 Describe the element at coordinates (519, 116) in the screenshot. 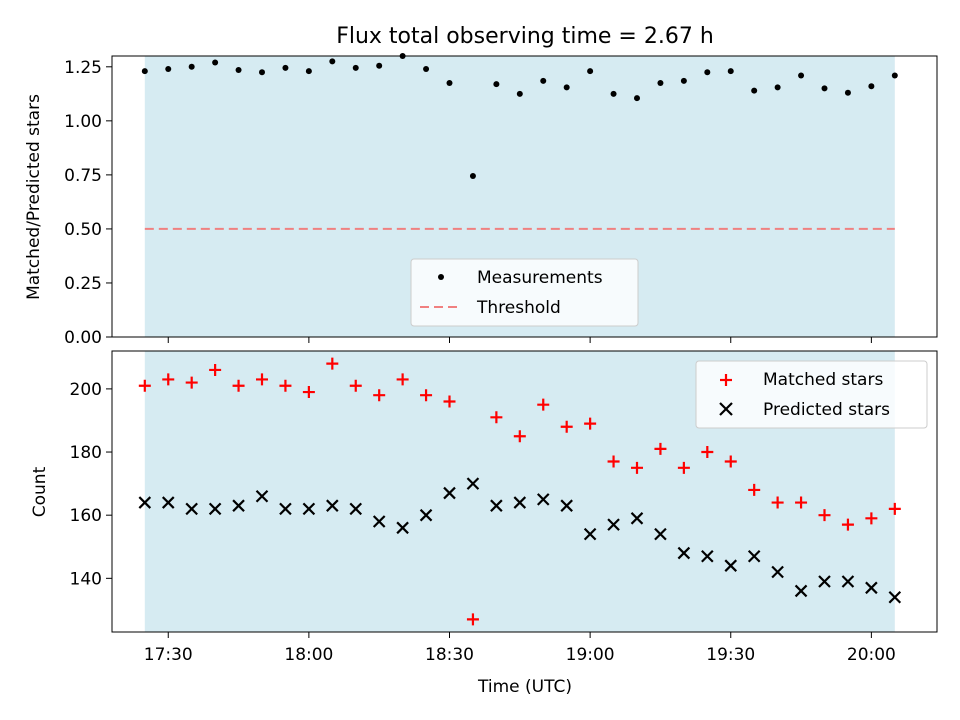

I see `measurements-series` at that location.